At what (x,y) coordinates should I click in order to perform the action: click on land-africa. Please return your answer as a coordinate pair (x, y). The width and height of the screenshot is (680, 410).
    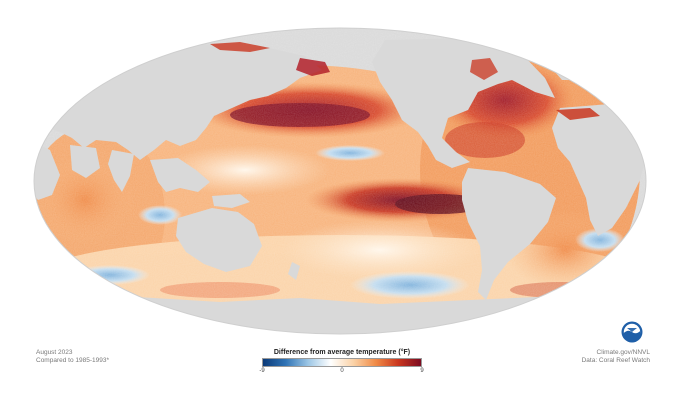
    Looking at the image, I should click on (599, 170).